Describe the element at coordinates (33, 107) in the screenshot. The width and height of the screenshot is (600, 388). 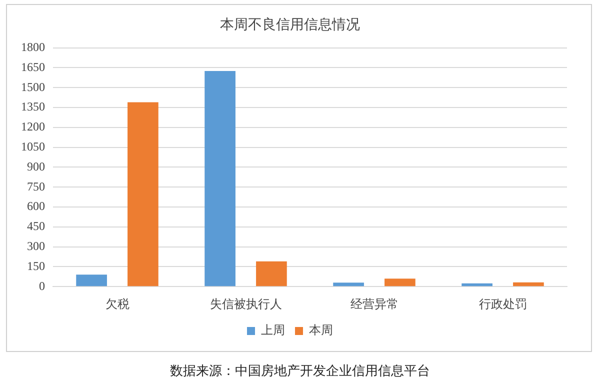
I see `y-tick-label: 1350` at that location.